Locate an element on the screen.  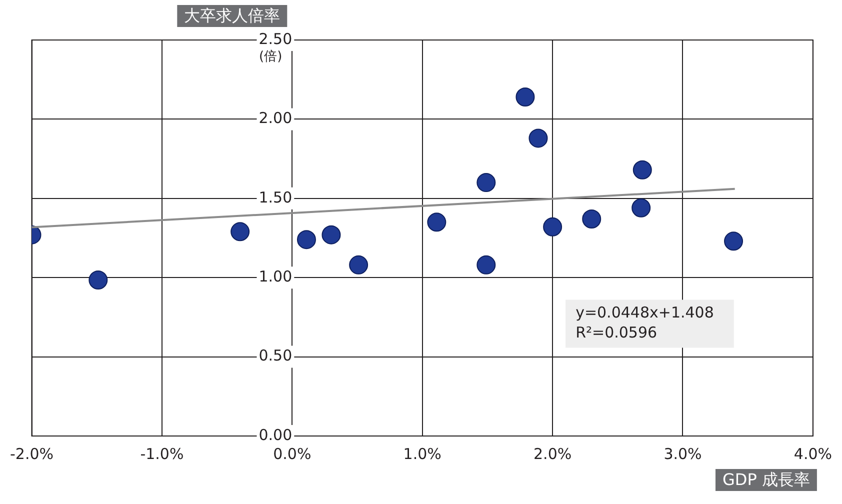
y-axis-title: 大卒求人倍率 is located at coordinates (232, 16).